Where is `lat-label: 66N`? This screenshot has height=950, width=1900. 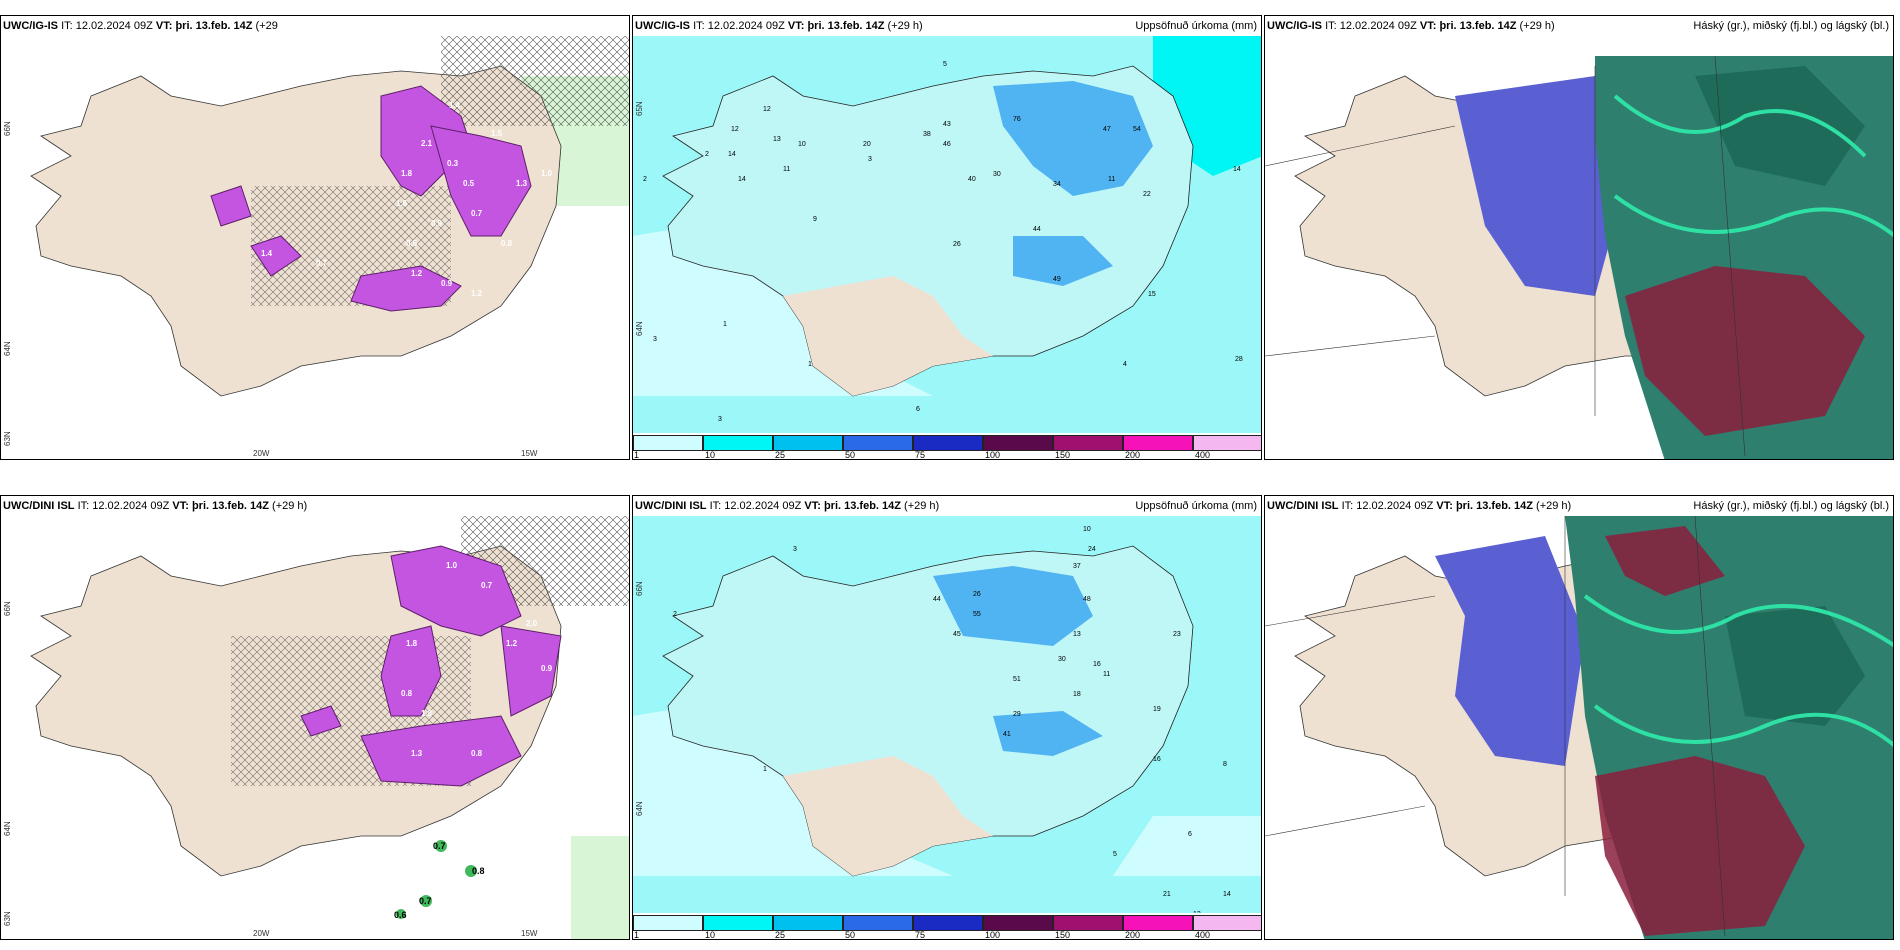
lat-label: 66N is located at coordinates (639, 588).